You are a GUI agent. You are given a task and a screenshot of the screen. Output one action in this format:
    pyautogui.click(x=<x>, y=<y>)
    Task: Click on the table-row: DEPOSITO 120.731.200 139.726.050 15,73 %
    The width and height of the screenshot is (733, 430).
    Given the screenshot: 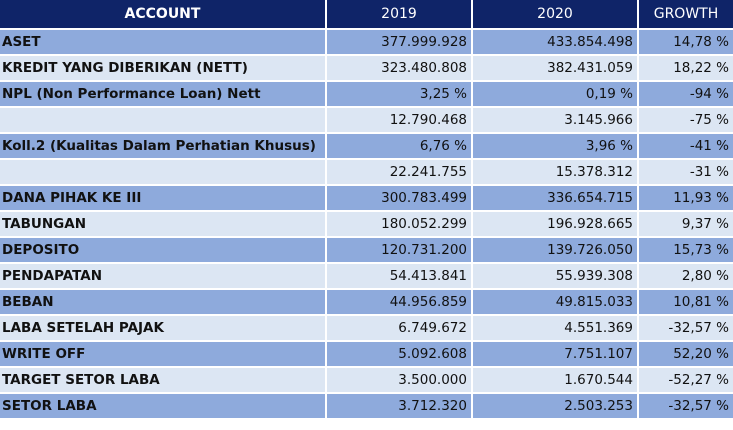 What is the action you would take?
    pyautogui.click(x=366, y=251)
    